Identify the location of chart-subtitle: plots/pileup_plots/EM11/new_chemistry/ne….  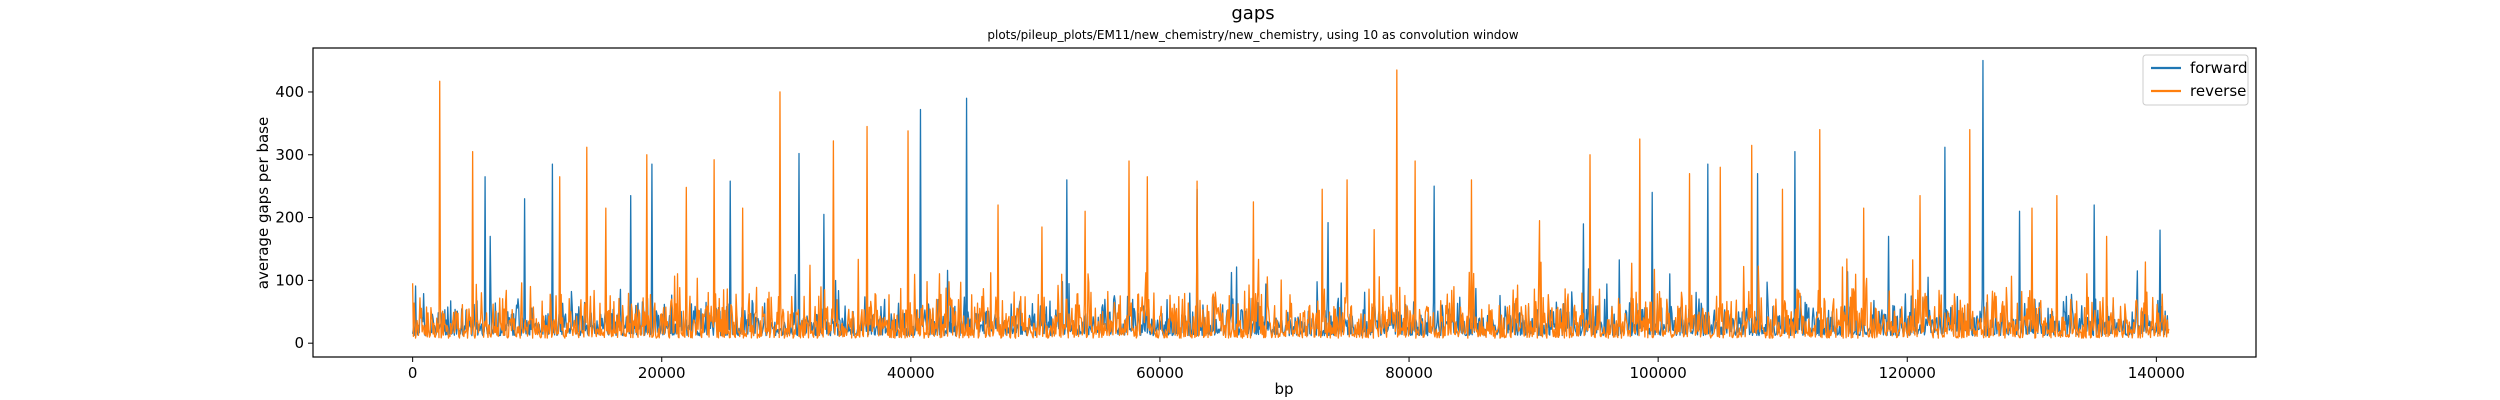
(1252, 35).